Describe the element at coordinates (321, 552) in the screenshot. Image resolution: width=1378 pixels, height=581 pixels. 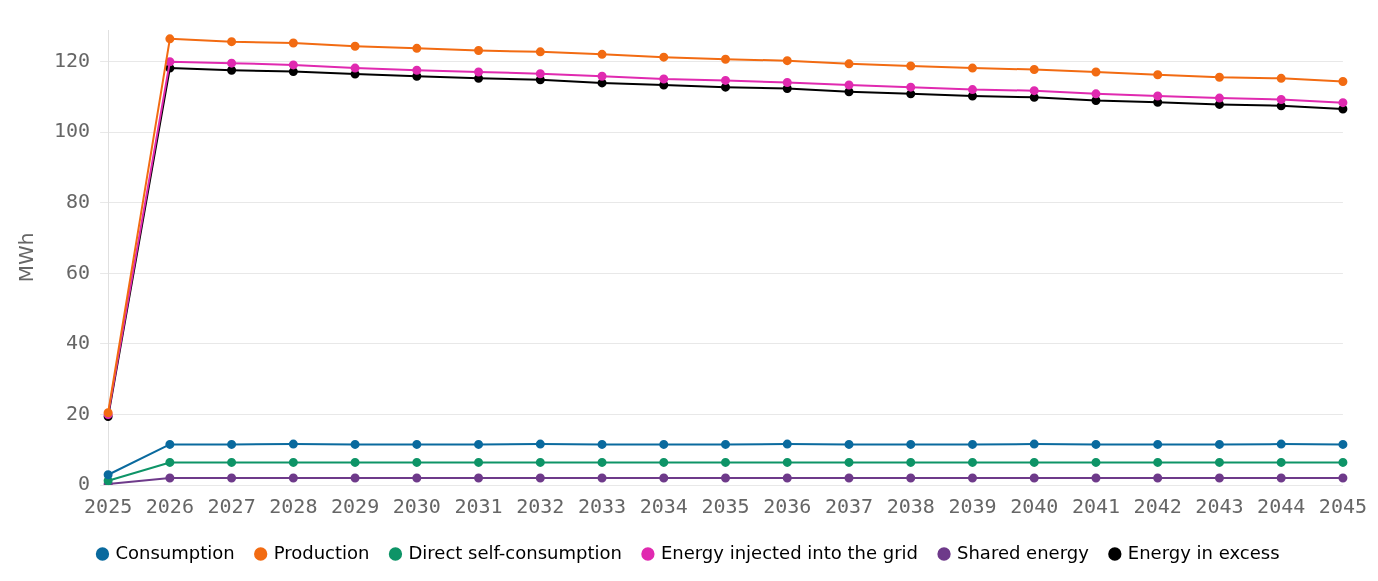
I see `legend-label: Production` at that location.